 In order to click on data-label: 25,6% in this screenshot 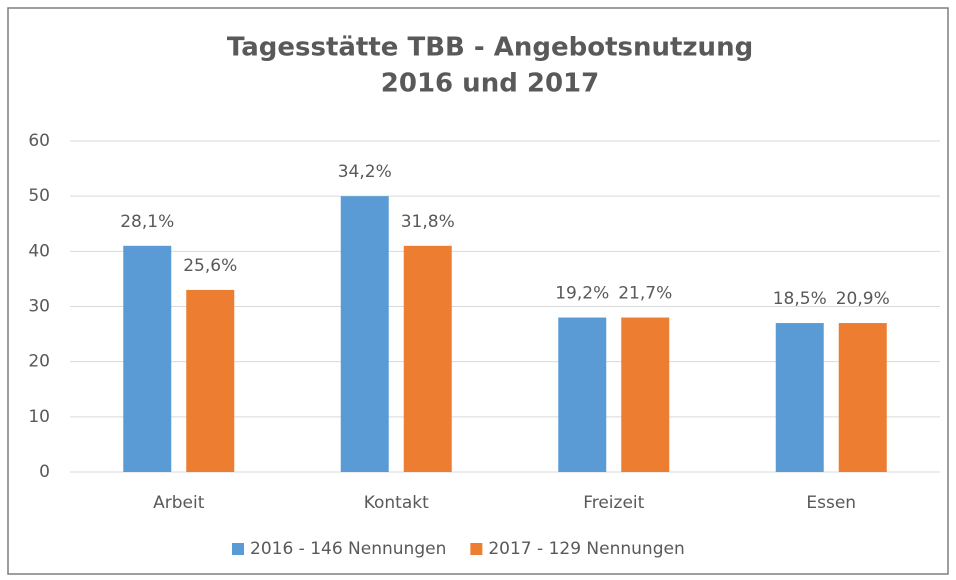, I will do `click(210, 266)`.